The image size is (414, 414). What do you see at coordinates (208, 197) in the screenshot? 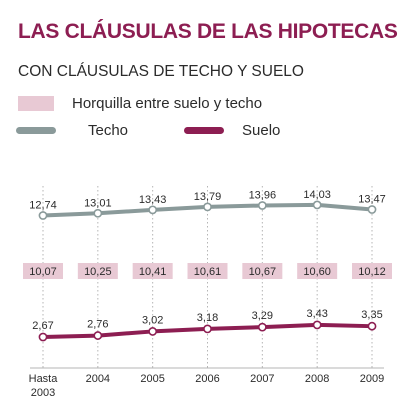
I see `data-label-techo: 13,79` at bounding box center [208, 197].